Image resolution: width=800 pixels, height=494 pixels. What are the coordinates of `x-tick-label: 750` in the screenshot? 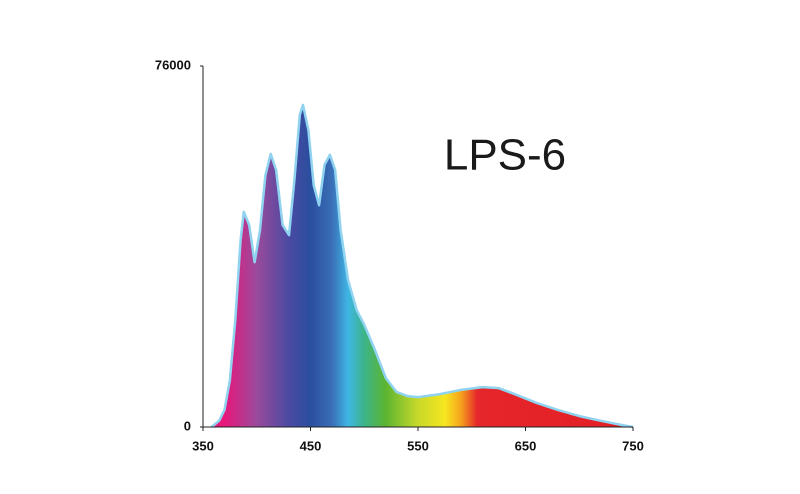 It's located at (633, 445).